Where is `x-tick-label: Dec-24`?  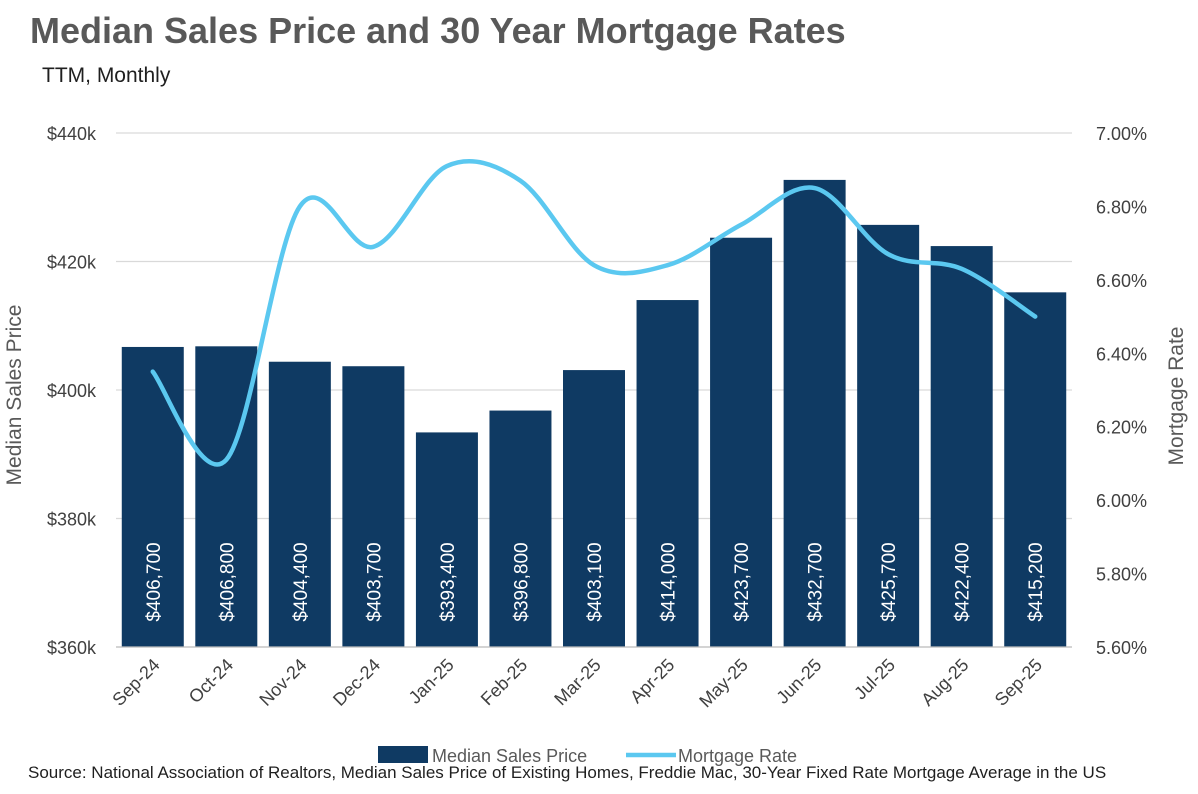 x-tick-label: Dec-24 is located at coordinates (356, 682).